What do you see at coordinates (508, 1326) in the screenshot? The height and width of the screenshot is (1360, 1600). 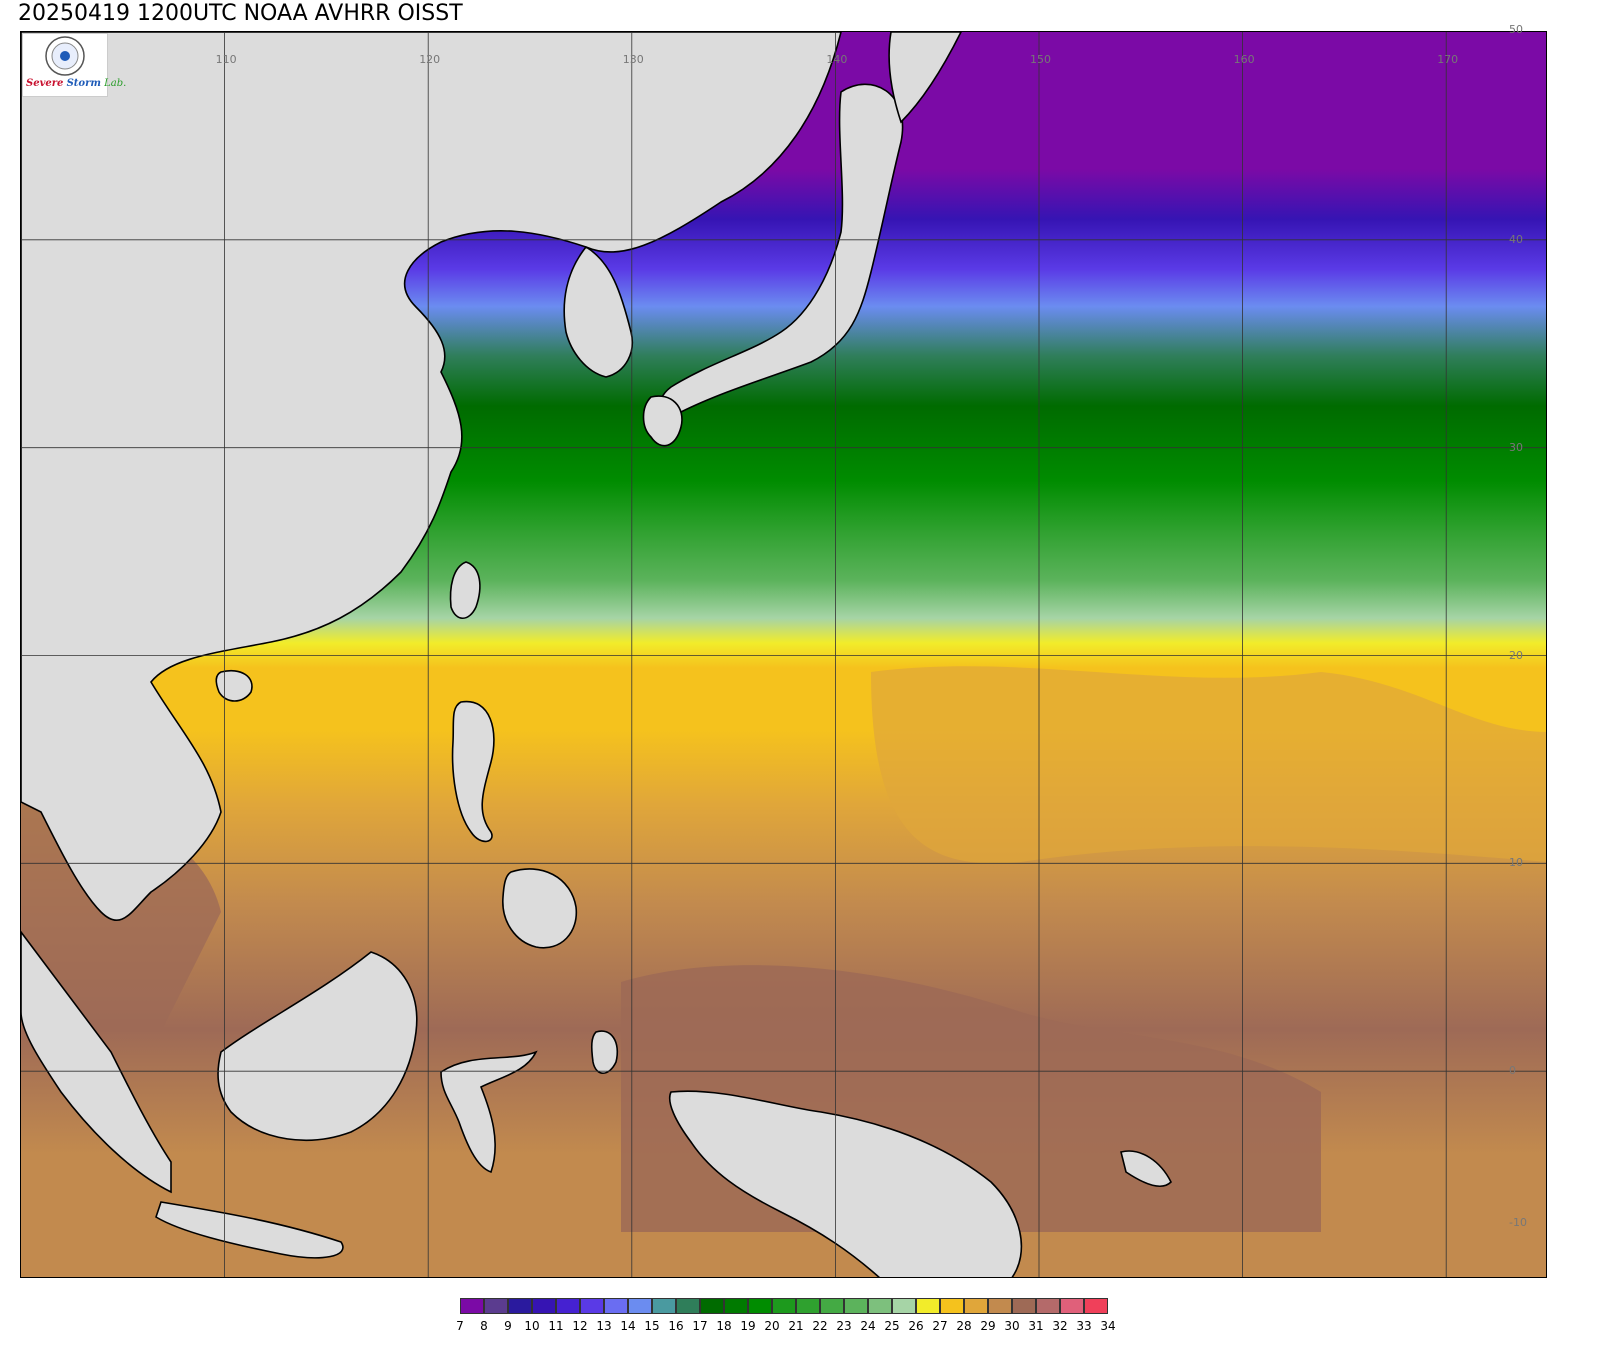 I see `legend-tick-label: 9` at bounding box center [508, 1326].